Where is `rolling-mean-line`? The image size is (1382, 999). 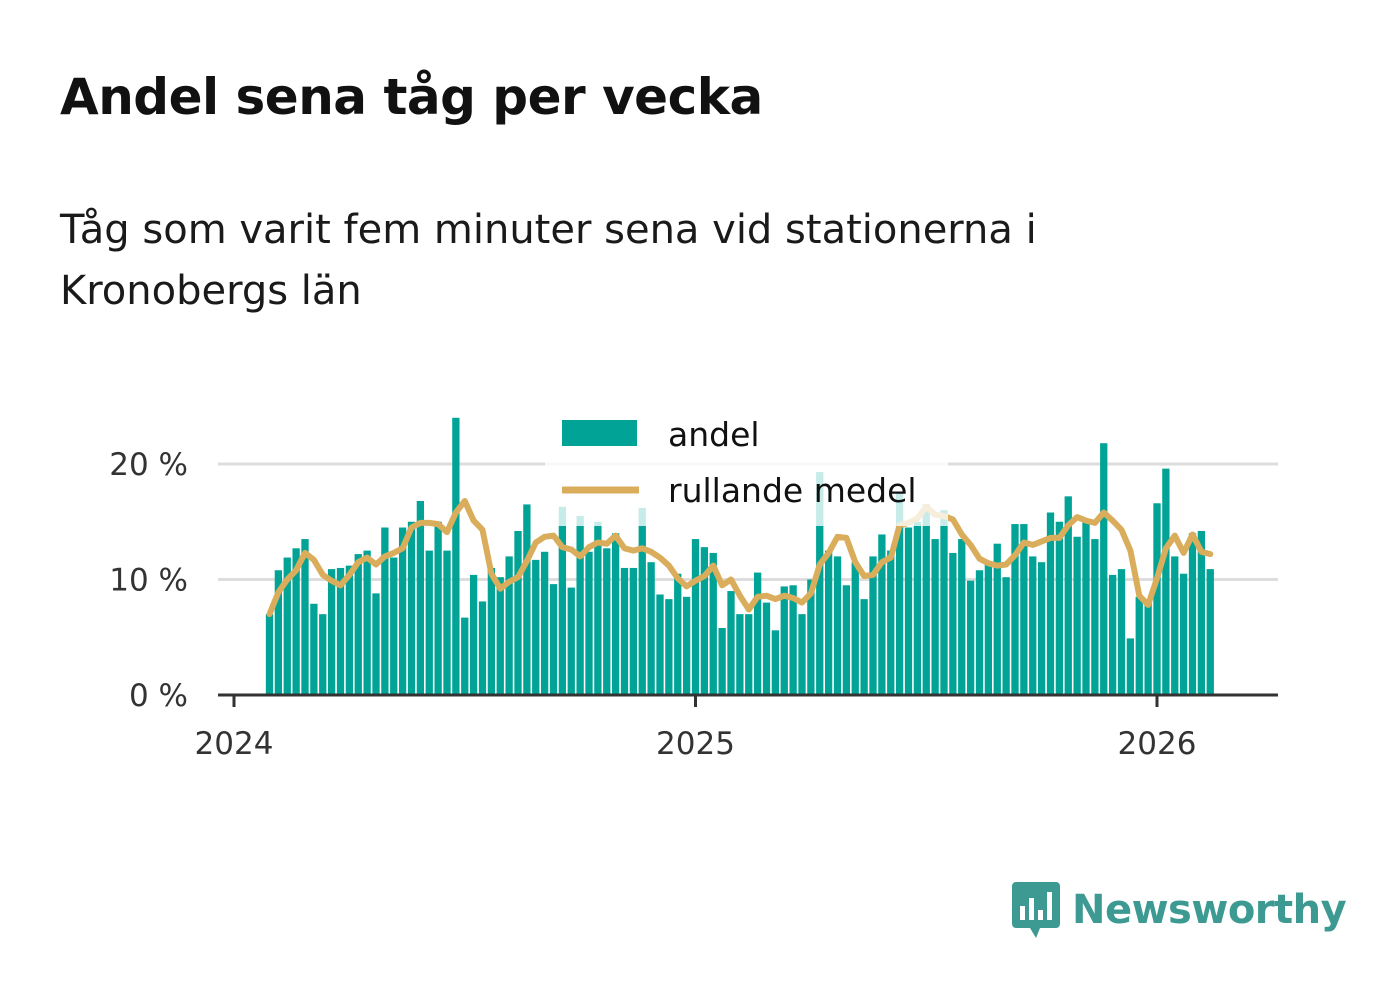
rolling-mean-line is located at coordinates (740, 558).